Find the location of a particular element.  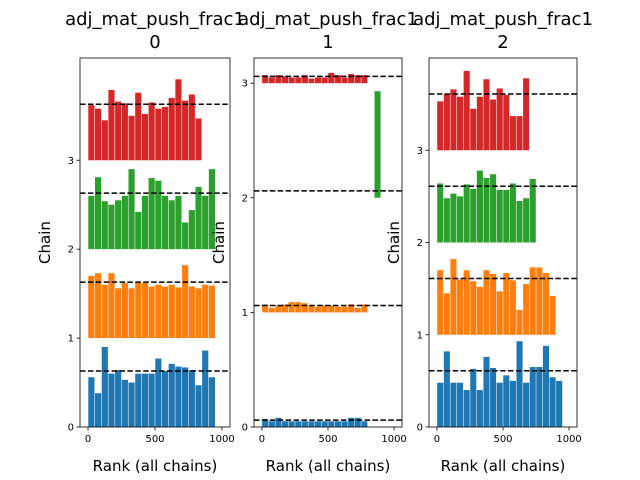

x-tick-label: 1000 is located at coordinates (221, 439).